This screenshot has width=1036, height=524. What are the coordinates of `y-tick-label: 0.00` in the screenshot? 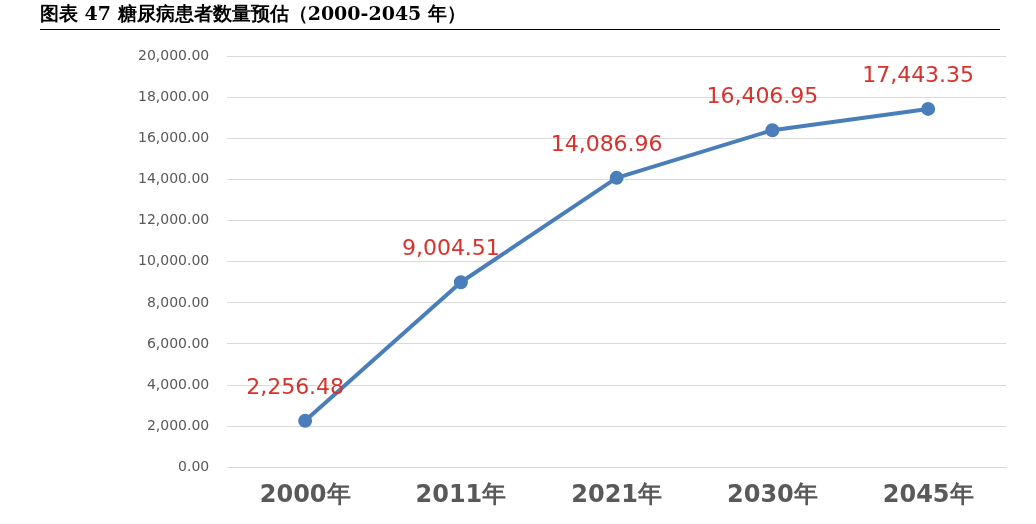 It's located at (194, 465).